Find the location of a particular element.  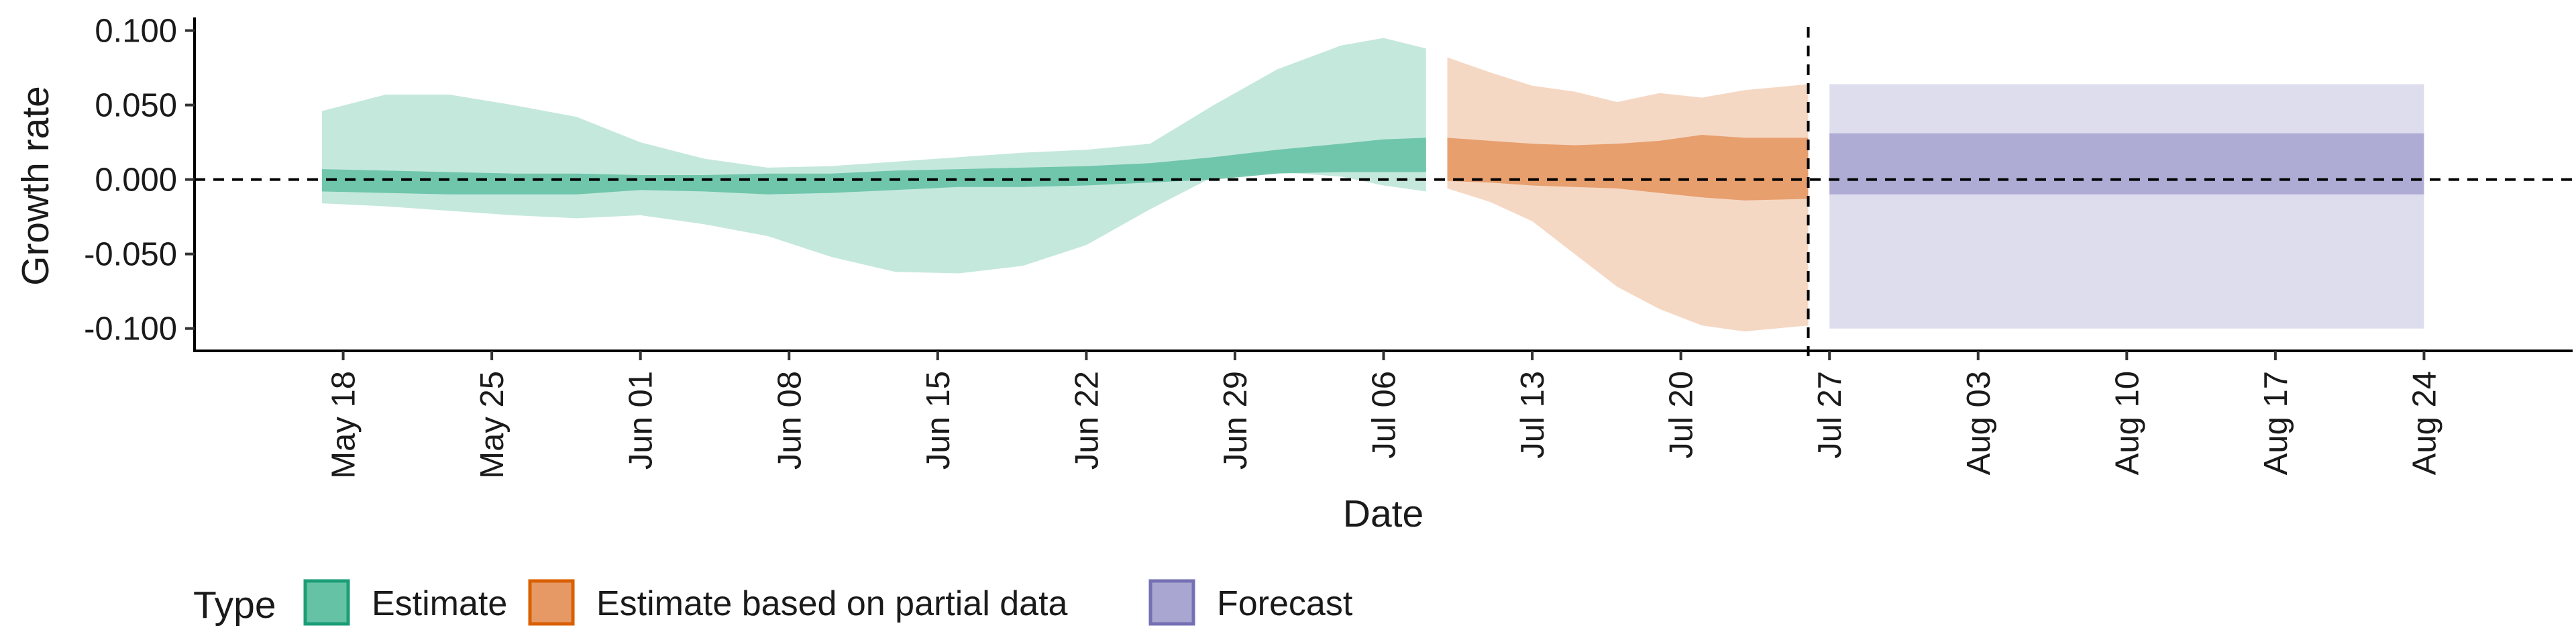

legend-item-label: Estimate is located at coordinates (439, 603).